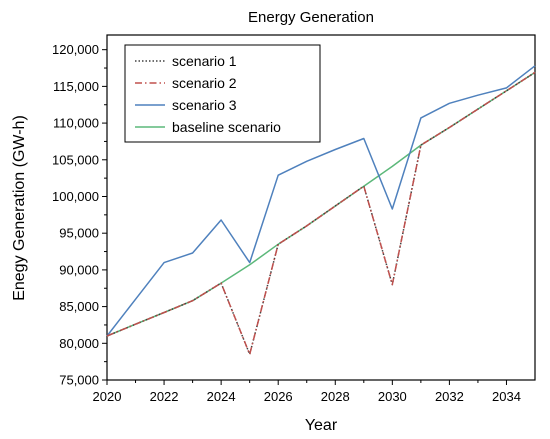 The height and width of the screenshot is (439, 550). I want to click on x-axis-title: Year, so click(321, 425).